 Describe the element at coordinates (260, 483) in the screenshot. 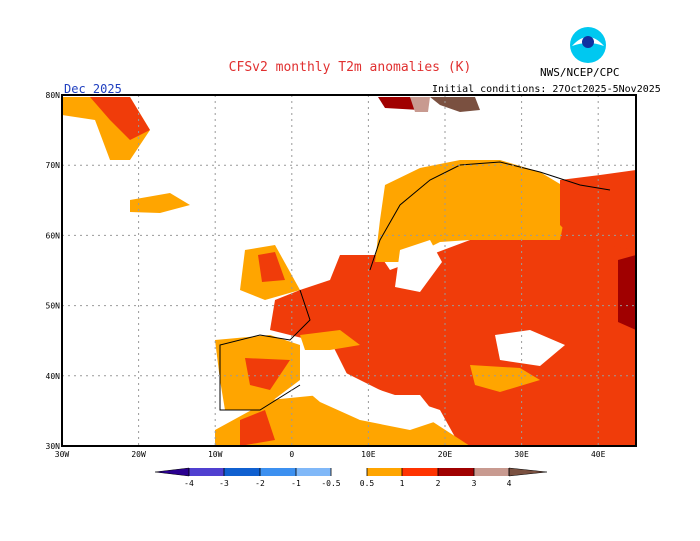

I see `colorbar-label: -2` at that location.